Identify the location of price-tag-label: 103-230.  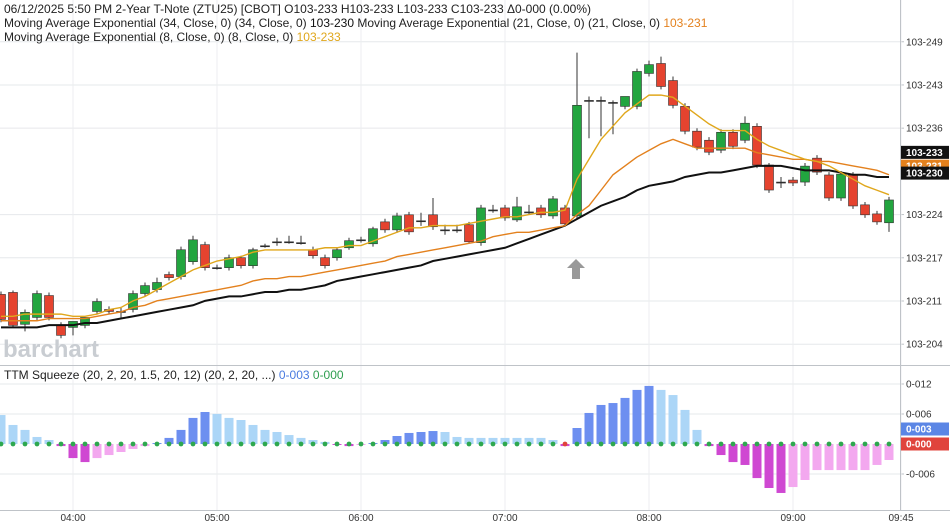
(924, 174).